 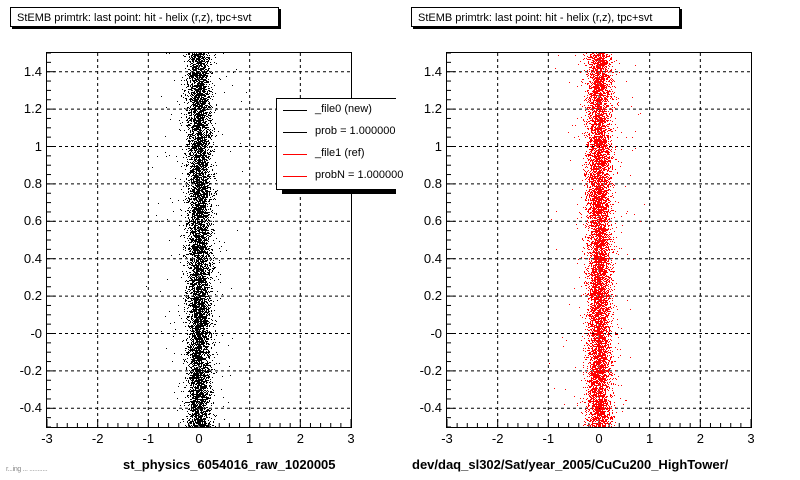 What do you see at coordinates (359, 175) in the screenshot?
I see `legend-label: probN = 1.000000` at bounding box center [359, 175].